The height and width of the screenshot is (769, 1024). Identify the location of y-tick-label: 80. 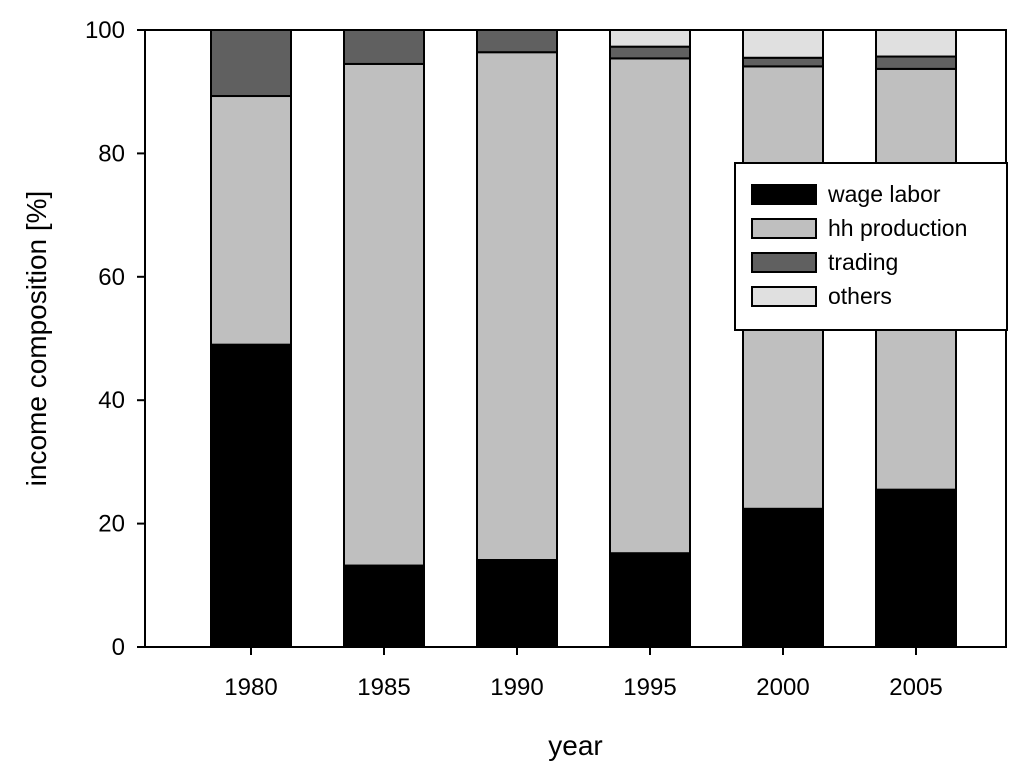
(111, 153).